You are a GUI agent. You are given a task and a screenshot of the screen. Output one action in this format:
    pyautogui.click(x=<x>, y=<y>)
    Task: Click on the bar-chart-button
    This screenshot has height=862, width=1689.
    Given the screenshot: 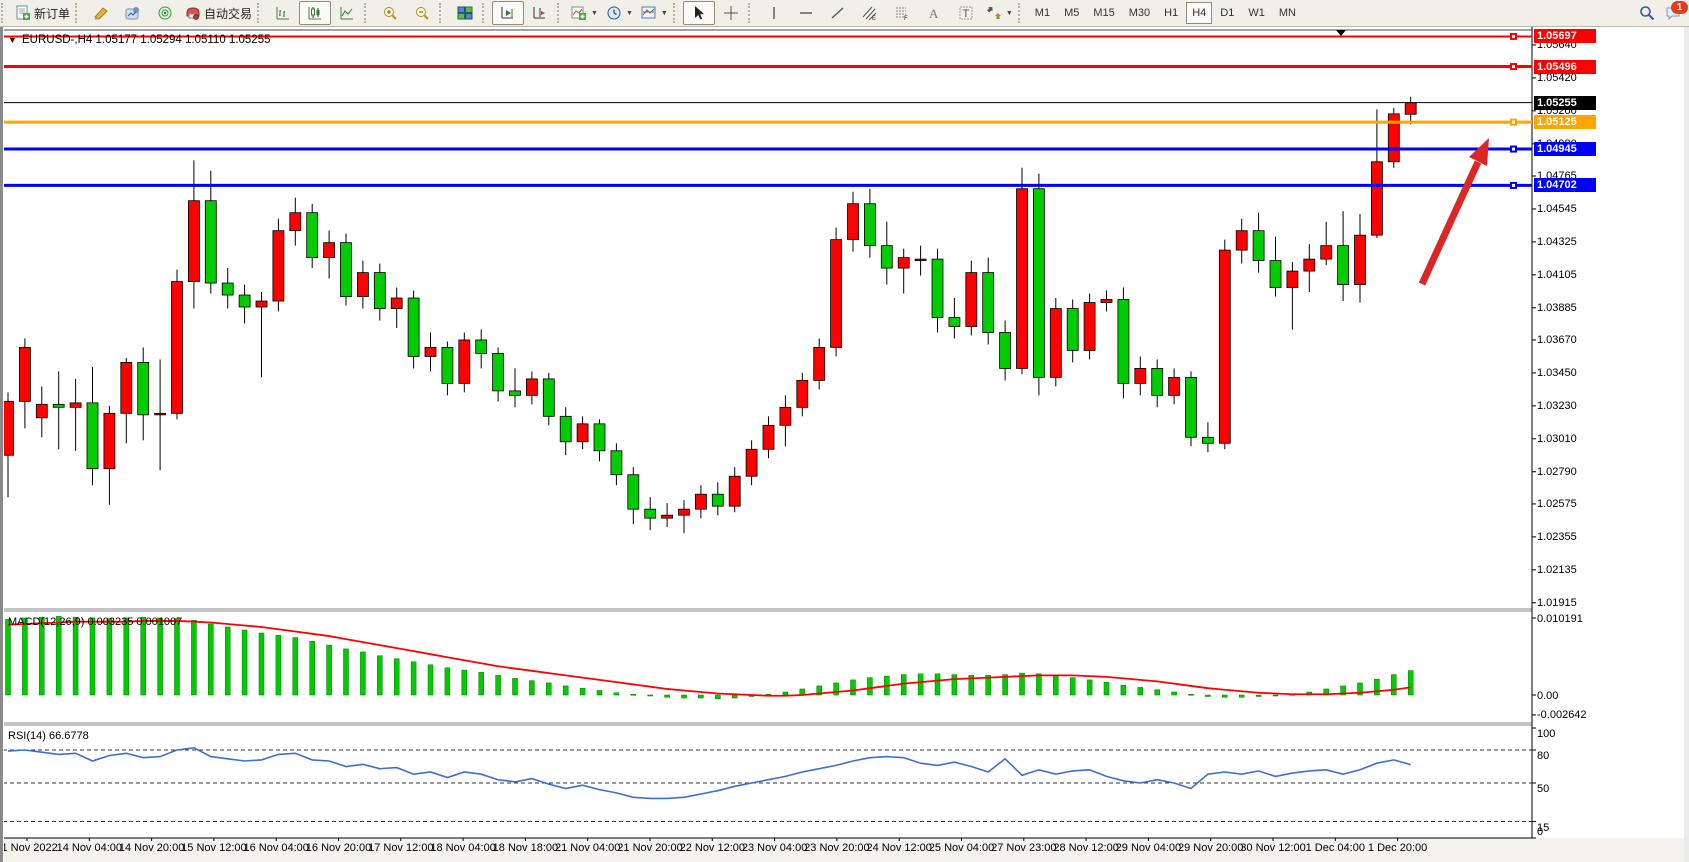 What is the action you would take?
    pyautogui.click(x=283, y=13)
    